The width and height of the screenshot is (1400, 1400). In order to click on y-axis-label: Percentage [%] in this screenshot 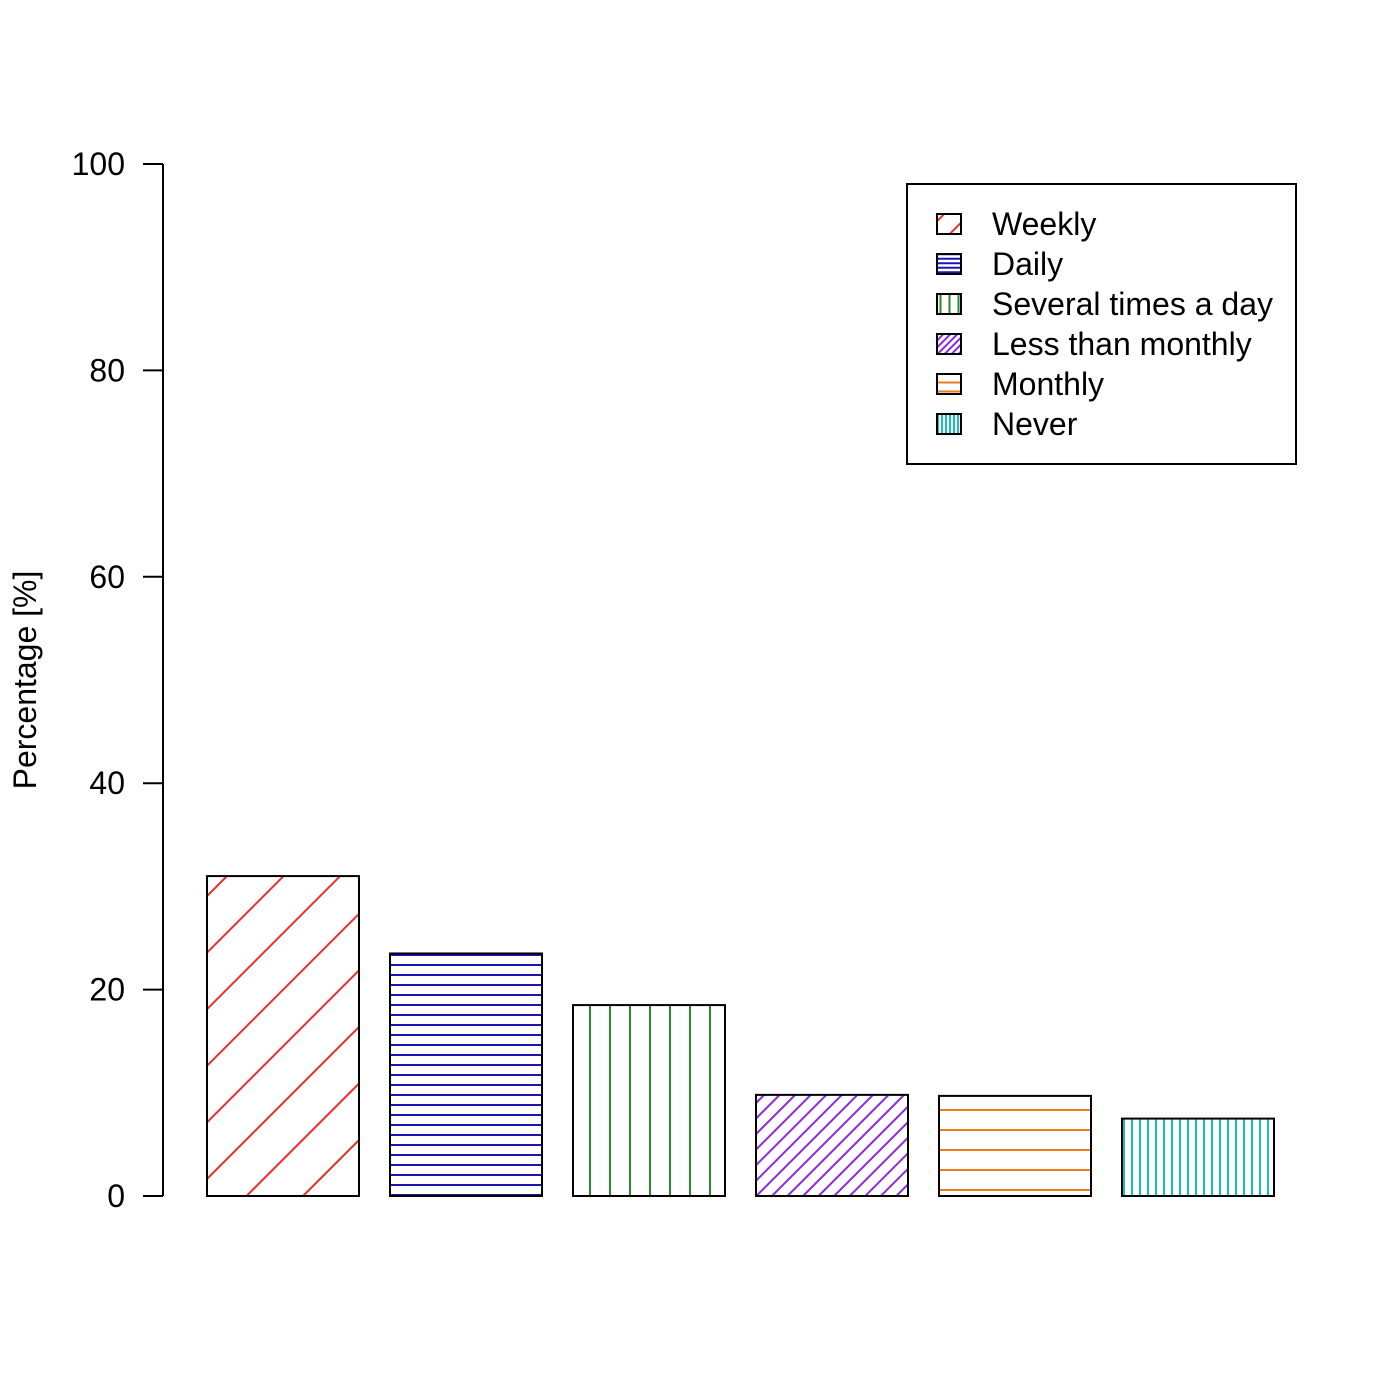, I will do `click(25, 680)`.